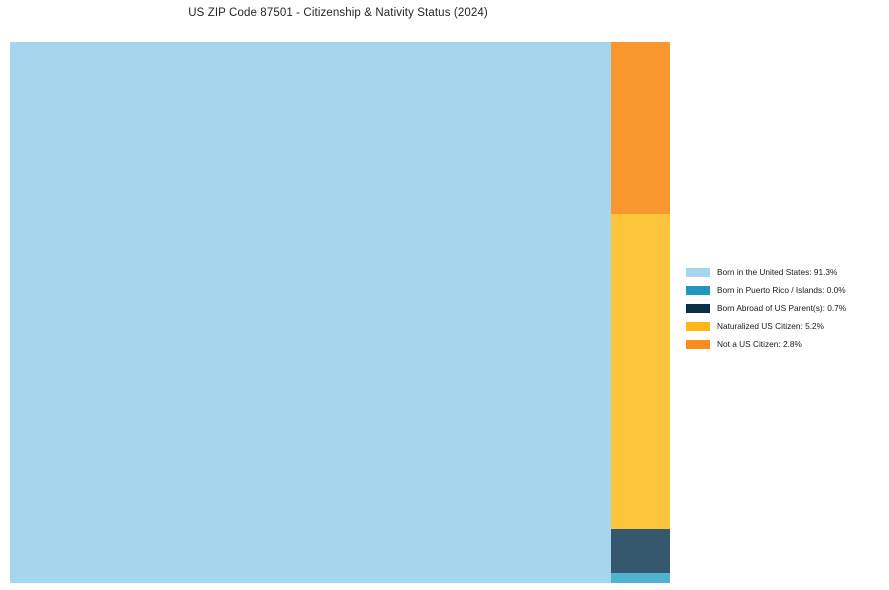 This screenshot has height=590, width=889. Describe the element at coordinates (770, 325) in the screenshot. I see `legend-item-label: Naturalized US Citizen: 5.2%` at that location.